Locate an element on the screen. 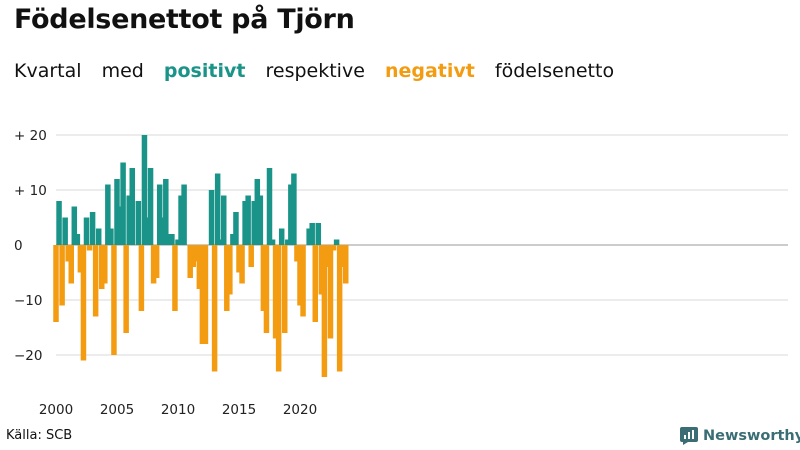 The width and height of the screenshot is (800, 450). subtitle-negative-label: negativt is located at coordinates (429, 71).